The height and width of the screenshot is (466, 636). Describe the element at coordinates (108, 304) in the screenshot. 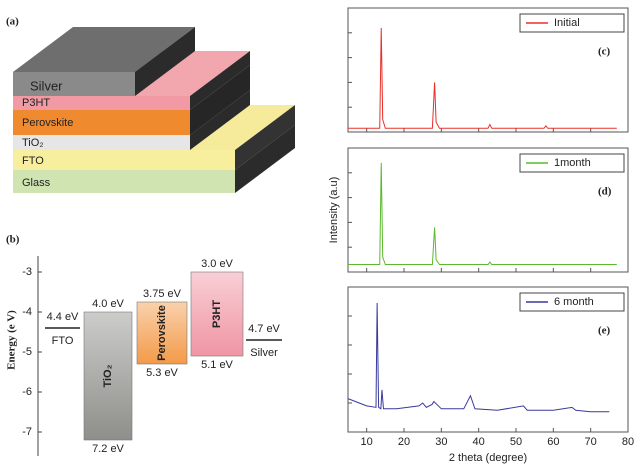

I see `level-label: 4.0 eV` at that location.